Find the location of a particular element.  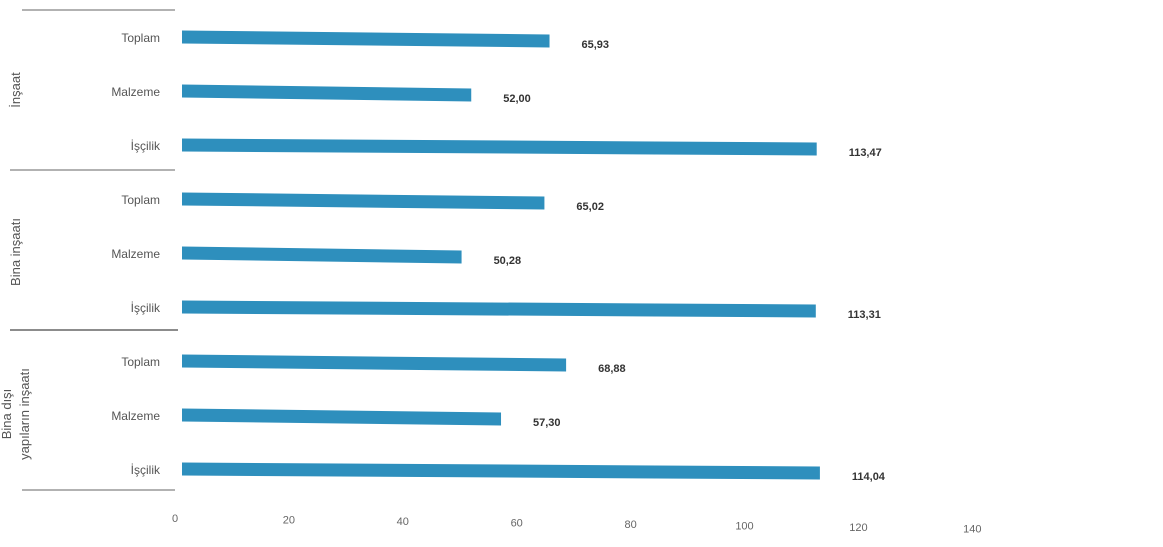

x-tick-label: 140 is located at coordinates (972, 530).